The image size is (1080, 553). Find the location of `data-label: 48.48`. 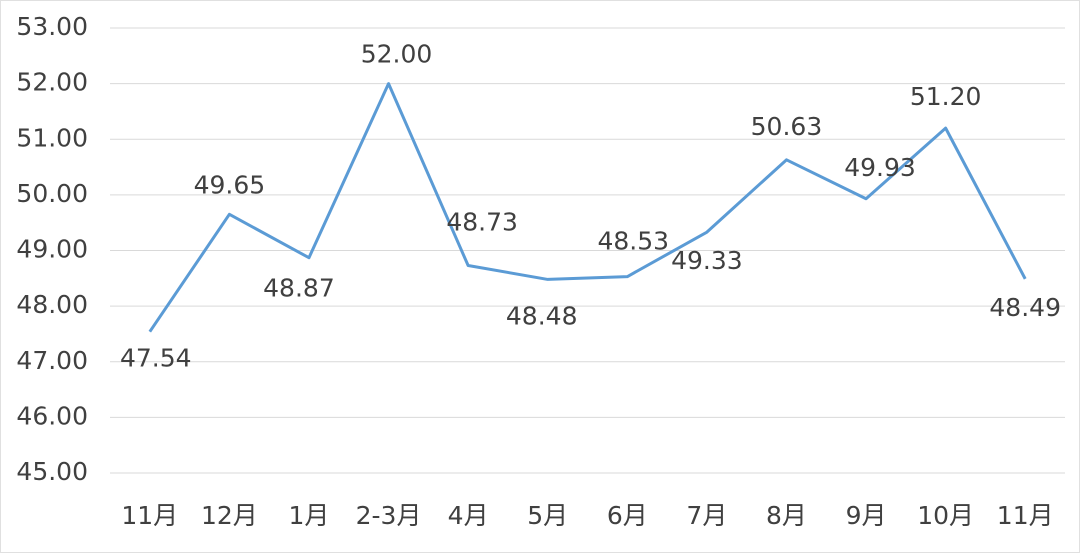

data-label: 48.48 is located at coordinates (542, 315).